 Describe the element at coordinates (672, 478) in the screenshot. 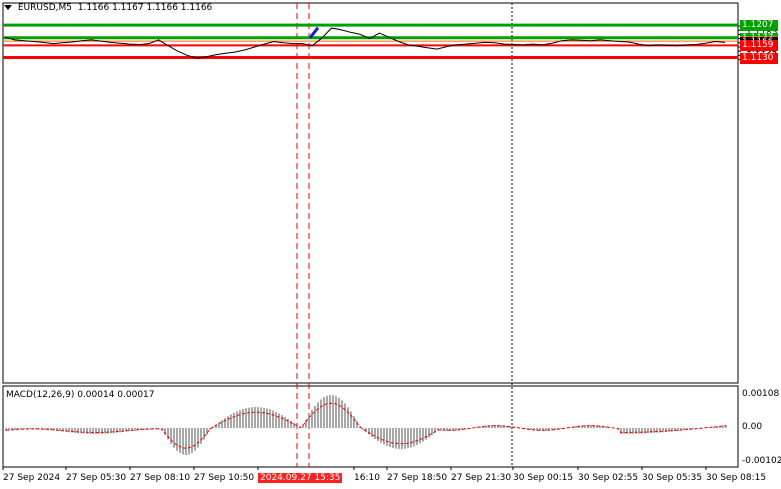

I see `time-label: 30 Sep 05:35` at that location.